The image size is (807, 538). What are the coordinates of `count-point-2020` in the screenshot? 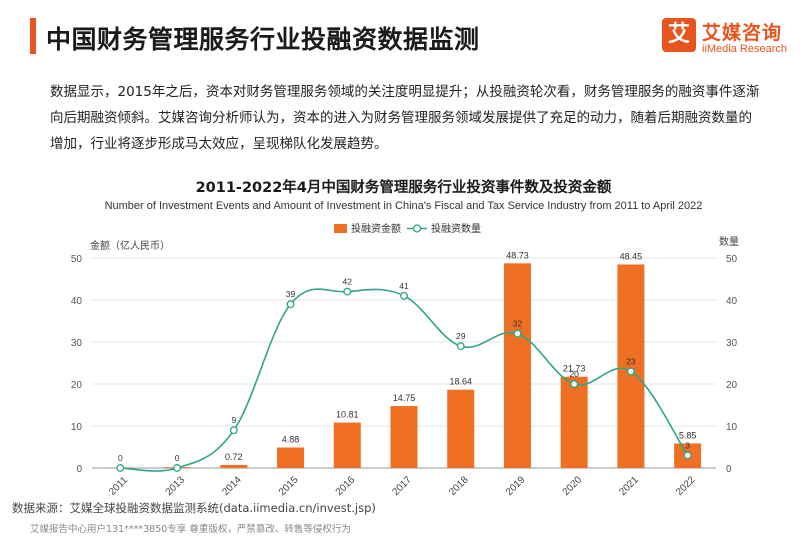 It's located at (574, 384).